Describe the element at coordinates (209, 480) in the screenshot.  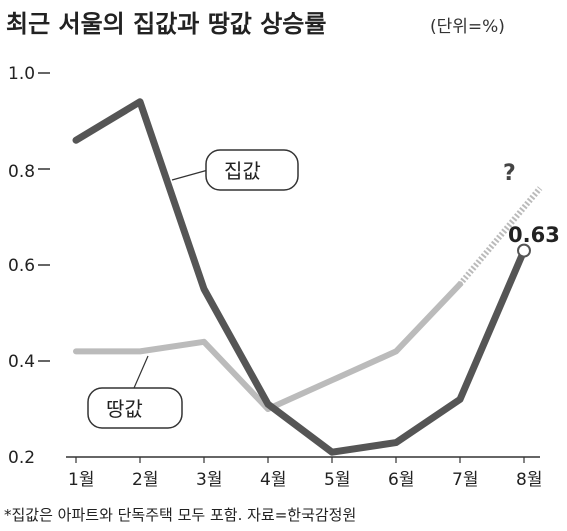
I see `x-tick-label-3: 3월` at that location.